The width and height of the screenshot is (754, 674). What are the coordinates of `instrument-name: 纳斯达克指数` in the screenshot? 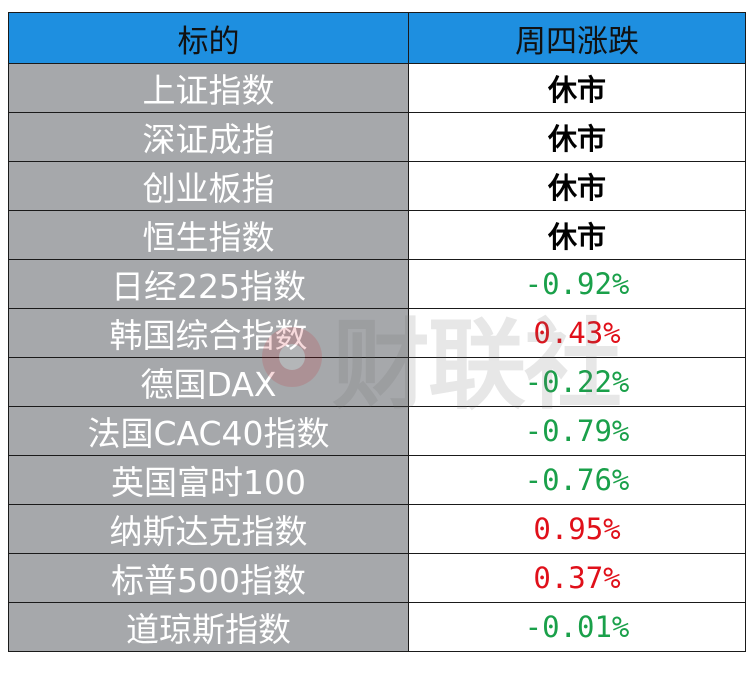 It's located at (208, 529).